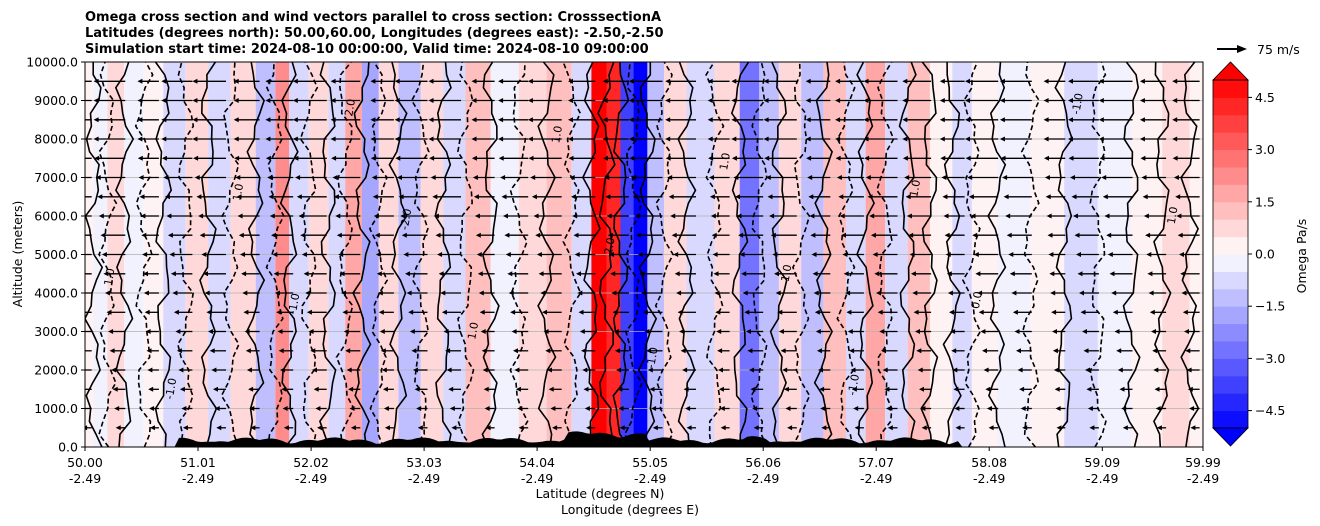 The image size is (1320, 526). I want to click on x-tick-label-longitude: -2.49, so click(989, 478).